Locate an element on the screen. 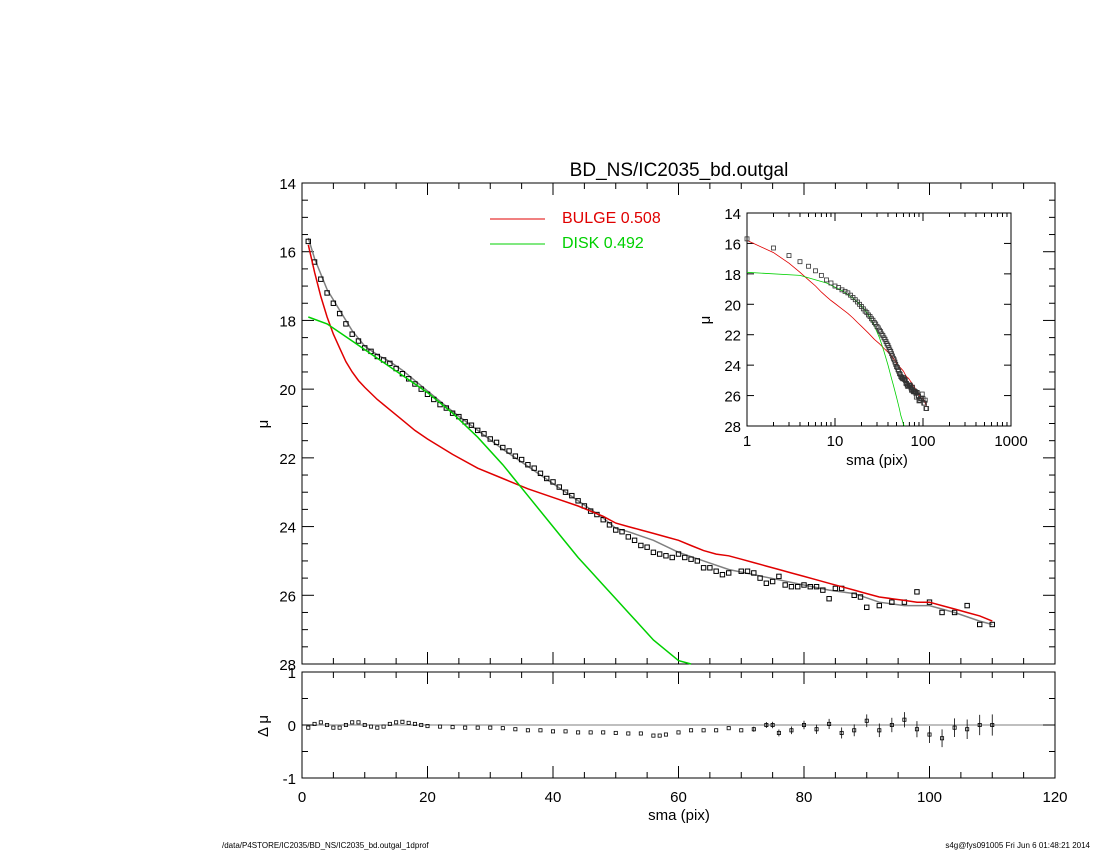 Image resolution: width=1100 pixels, height=850 pixels. x-tick-label: 100 is located at coordinates (929, 797).